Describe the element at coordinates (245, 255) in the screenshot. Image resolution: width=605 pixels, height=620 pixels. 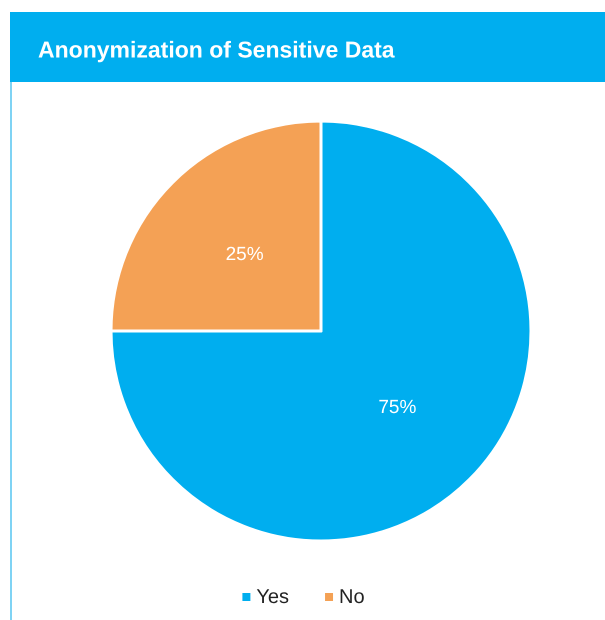
I see `data-label: 25%` at that location.